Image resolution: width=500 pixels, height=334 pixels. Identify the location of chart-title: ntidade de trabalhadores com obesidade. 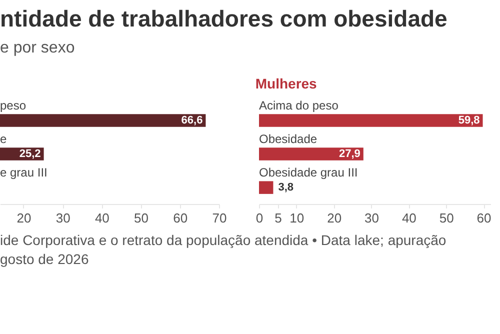
(224, 18).